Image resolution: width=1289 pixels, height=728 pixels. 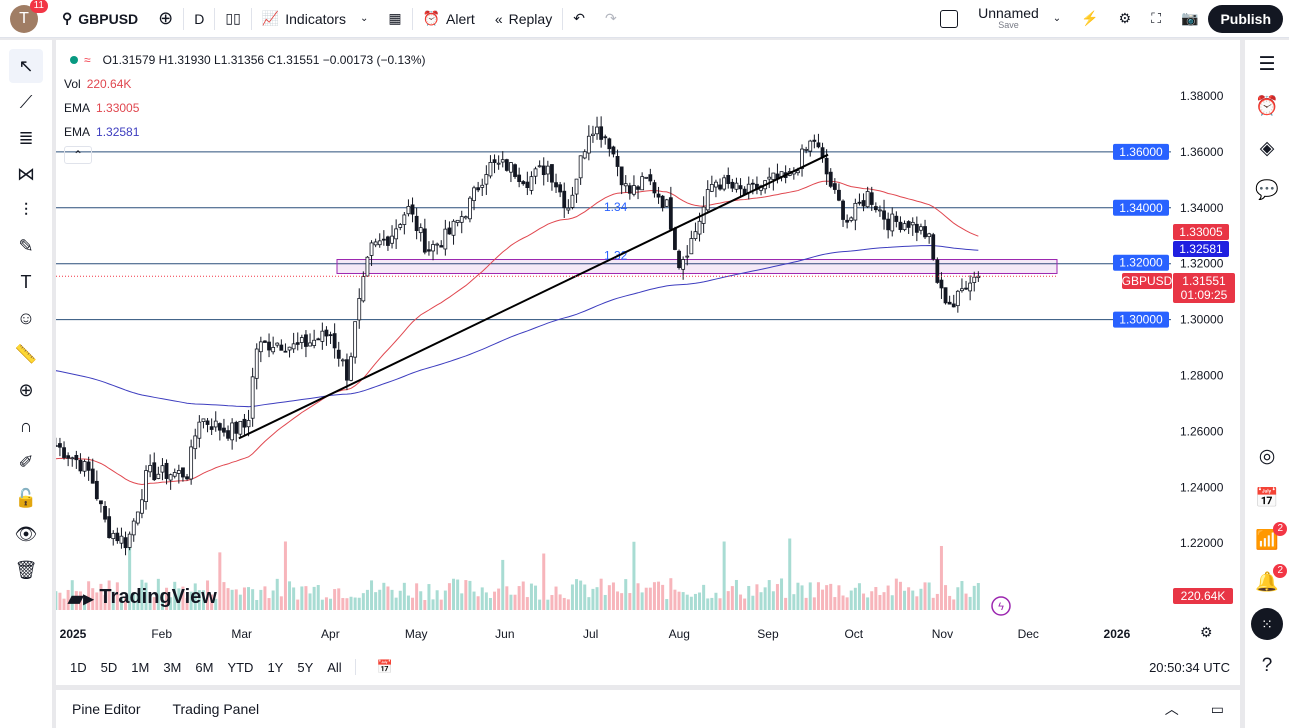 I want to click on undo-button: ↶, so click(x=579, y=19).